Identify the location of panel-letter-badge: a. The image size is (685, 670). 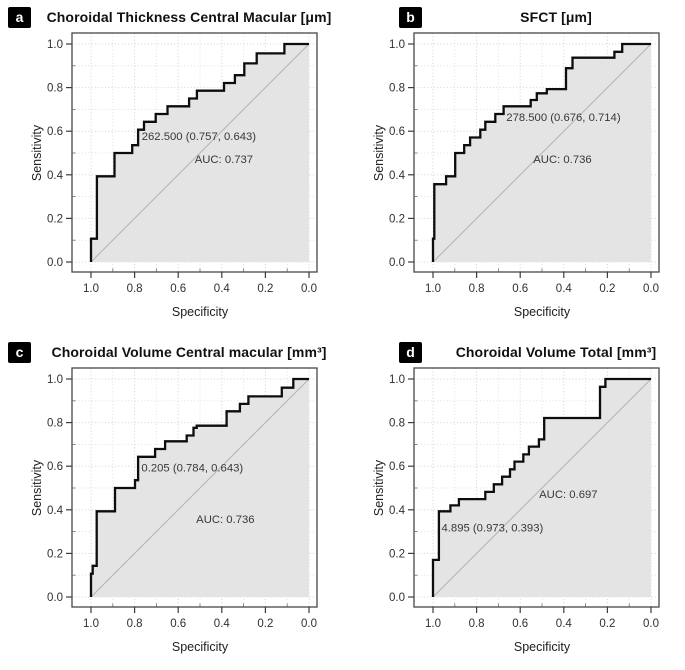
(19, 17).